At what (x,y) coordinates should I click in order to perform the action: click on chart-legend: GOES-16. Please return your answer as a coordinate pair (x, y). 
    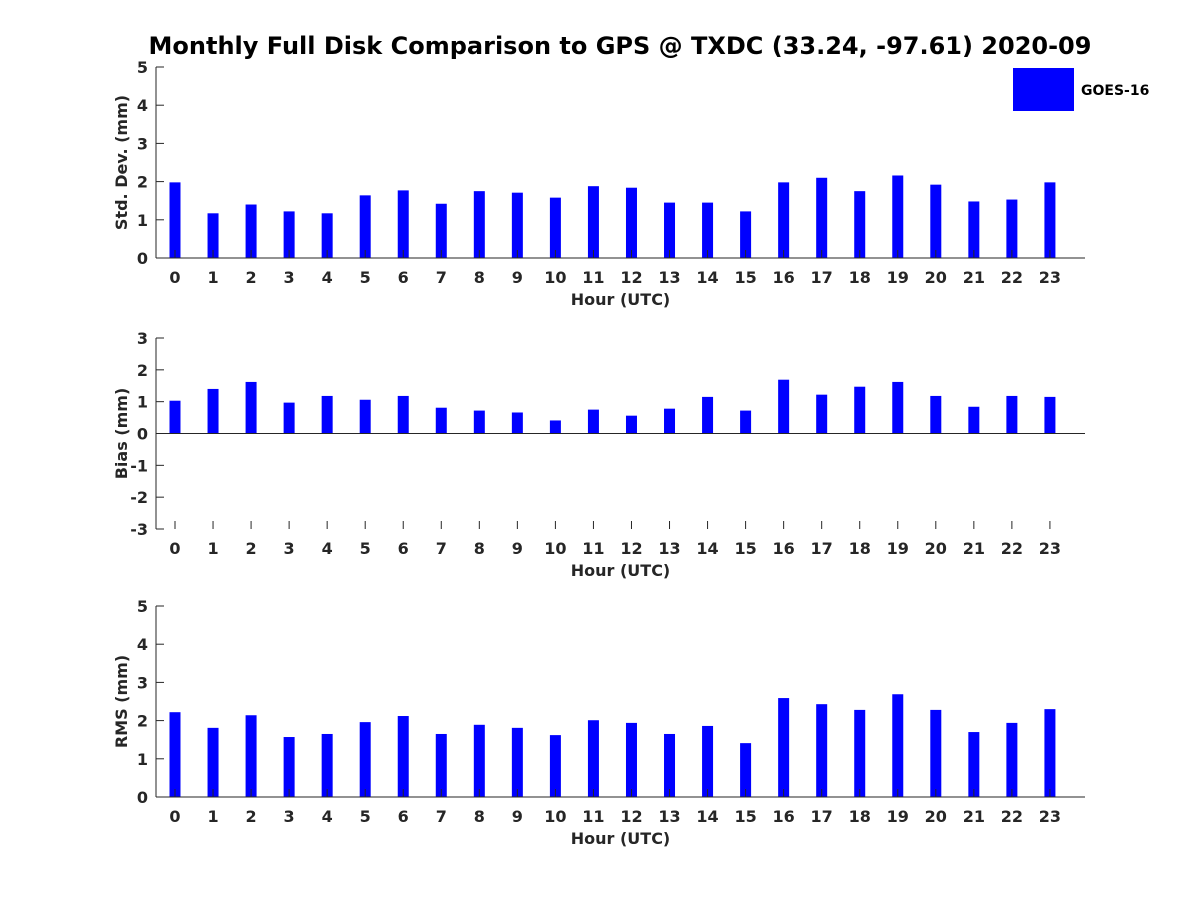
    Looking at the image, I should click on (1081, 89).